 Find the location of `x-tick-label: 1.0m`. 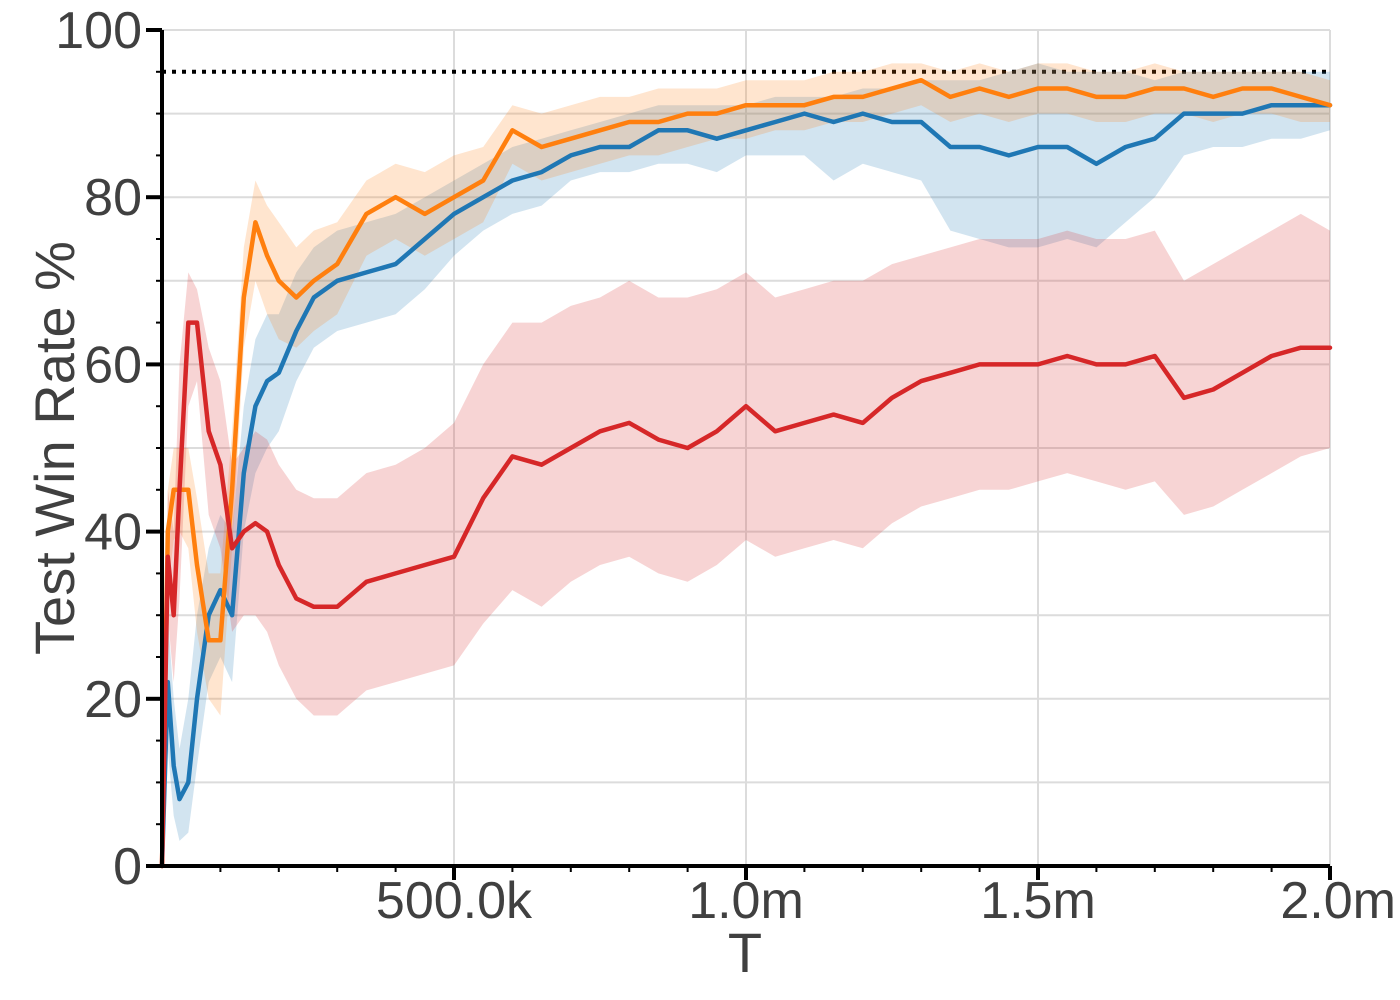

x-tick-label: 1.0m is located at coordinates (746, 901).